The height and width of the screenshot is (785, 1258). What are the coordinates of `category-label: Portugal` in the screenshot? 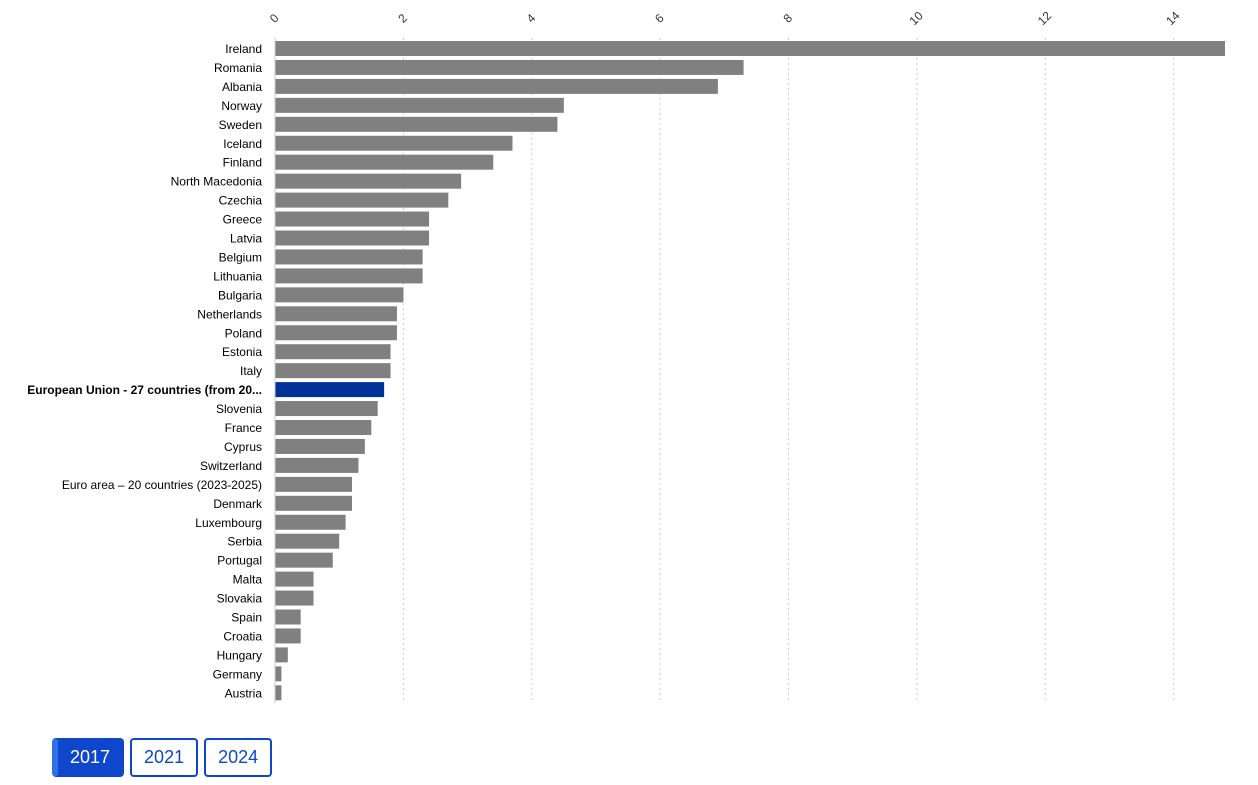 It's located at (239, 561).